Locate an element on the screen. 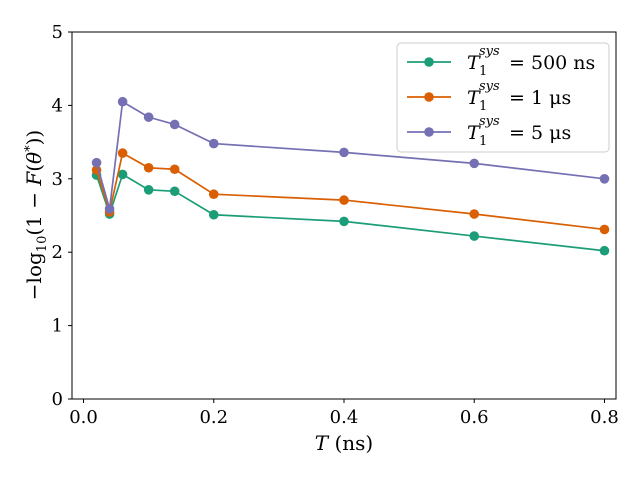 This screenshot has width=640, height=480. y-tick-label: 1 is located at coordinates (57, 326).